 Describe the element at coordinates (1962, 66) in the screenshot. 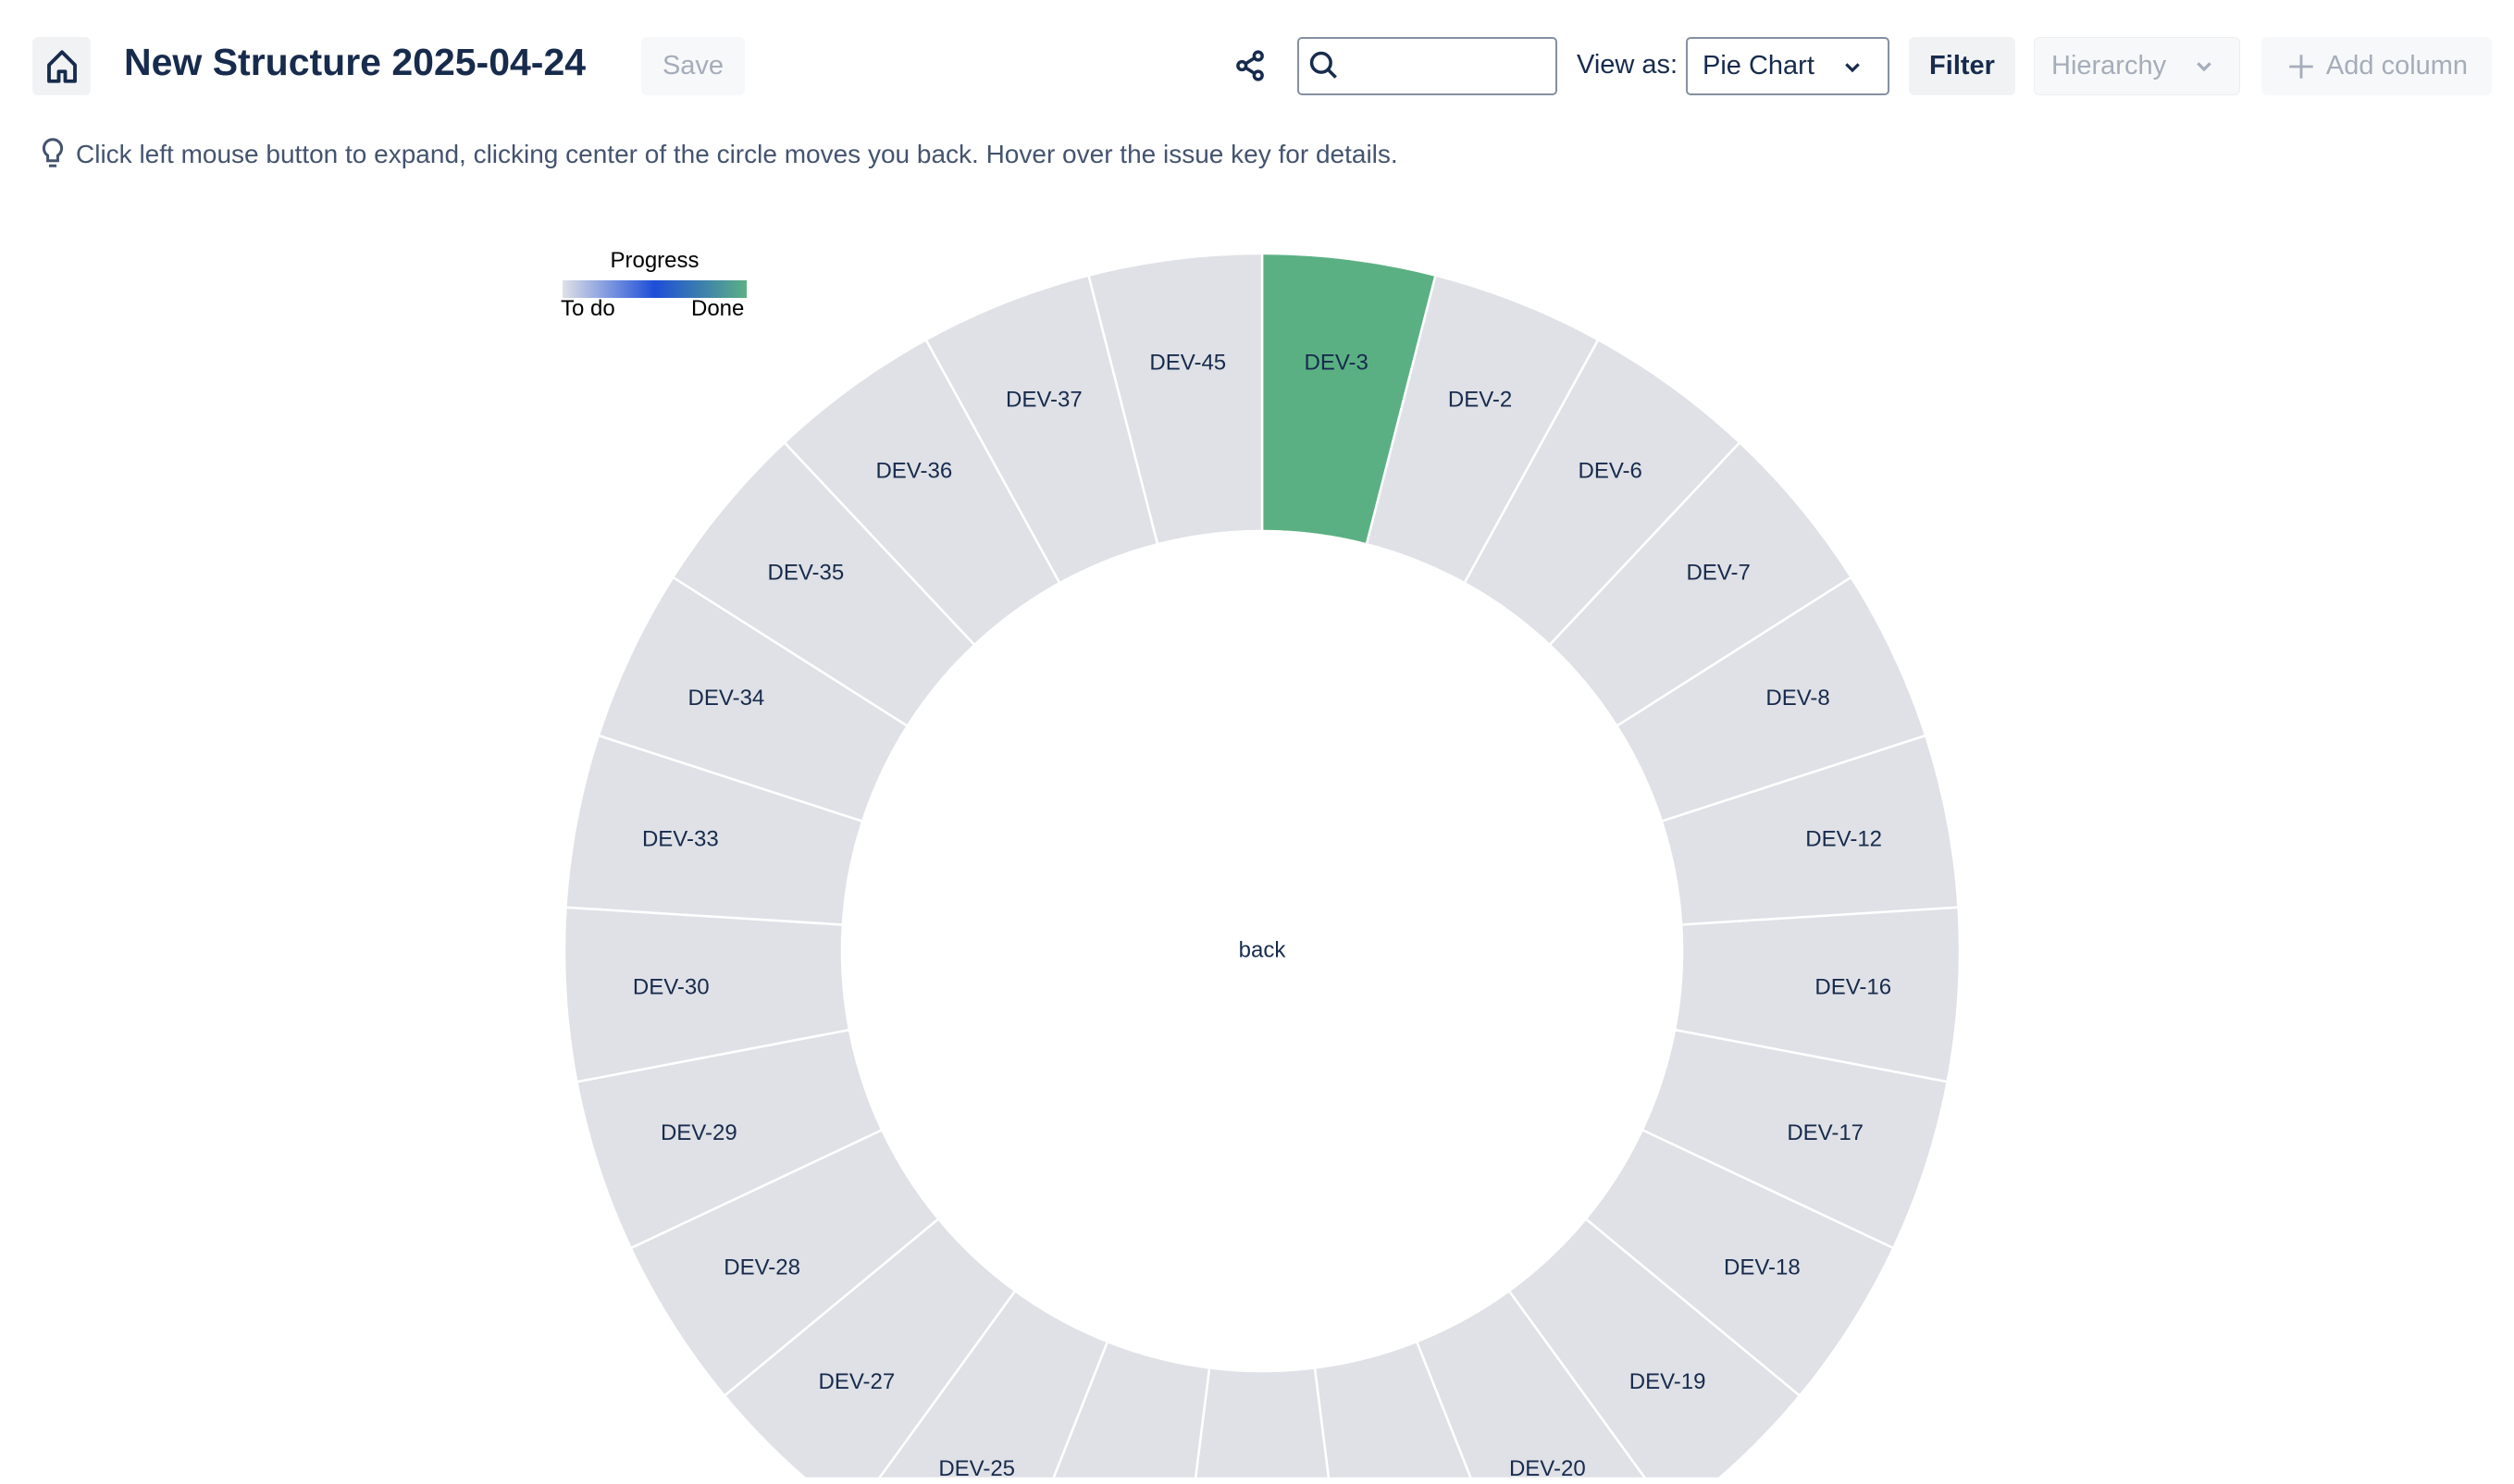

I see `filter-button: Filter` at that location.